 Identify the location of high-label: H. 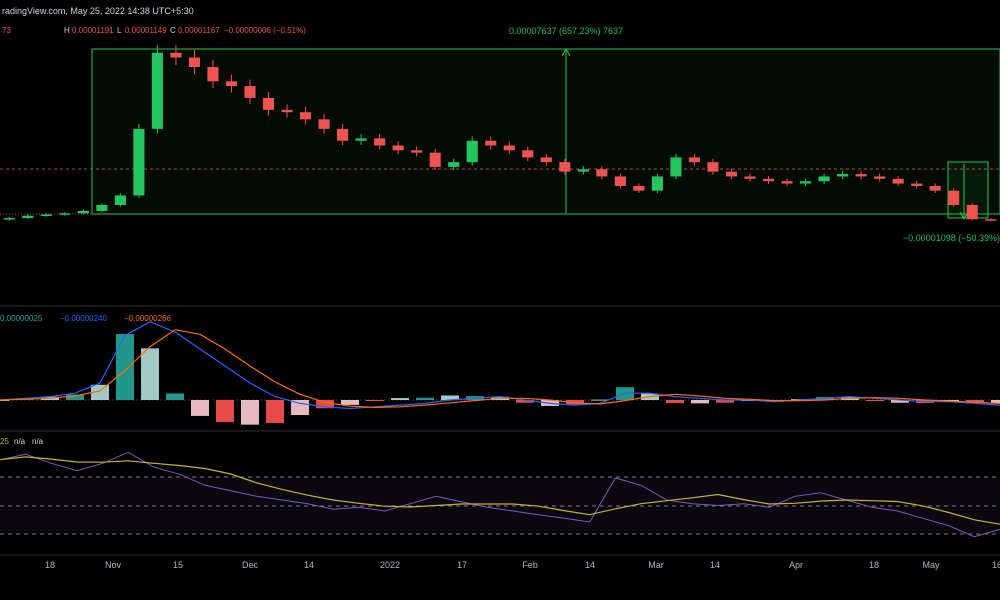
(67, 30).